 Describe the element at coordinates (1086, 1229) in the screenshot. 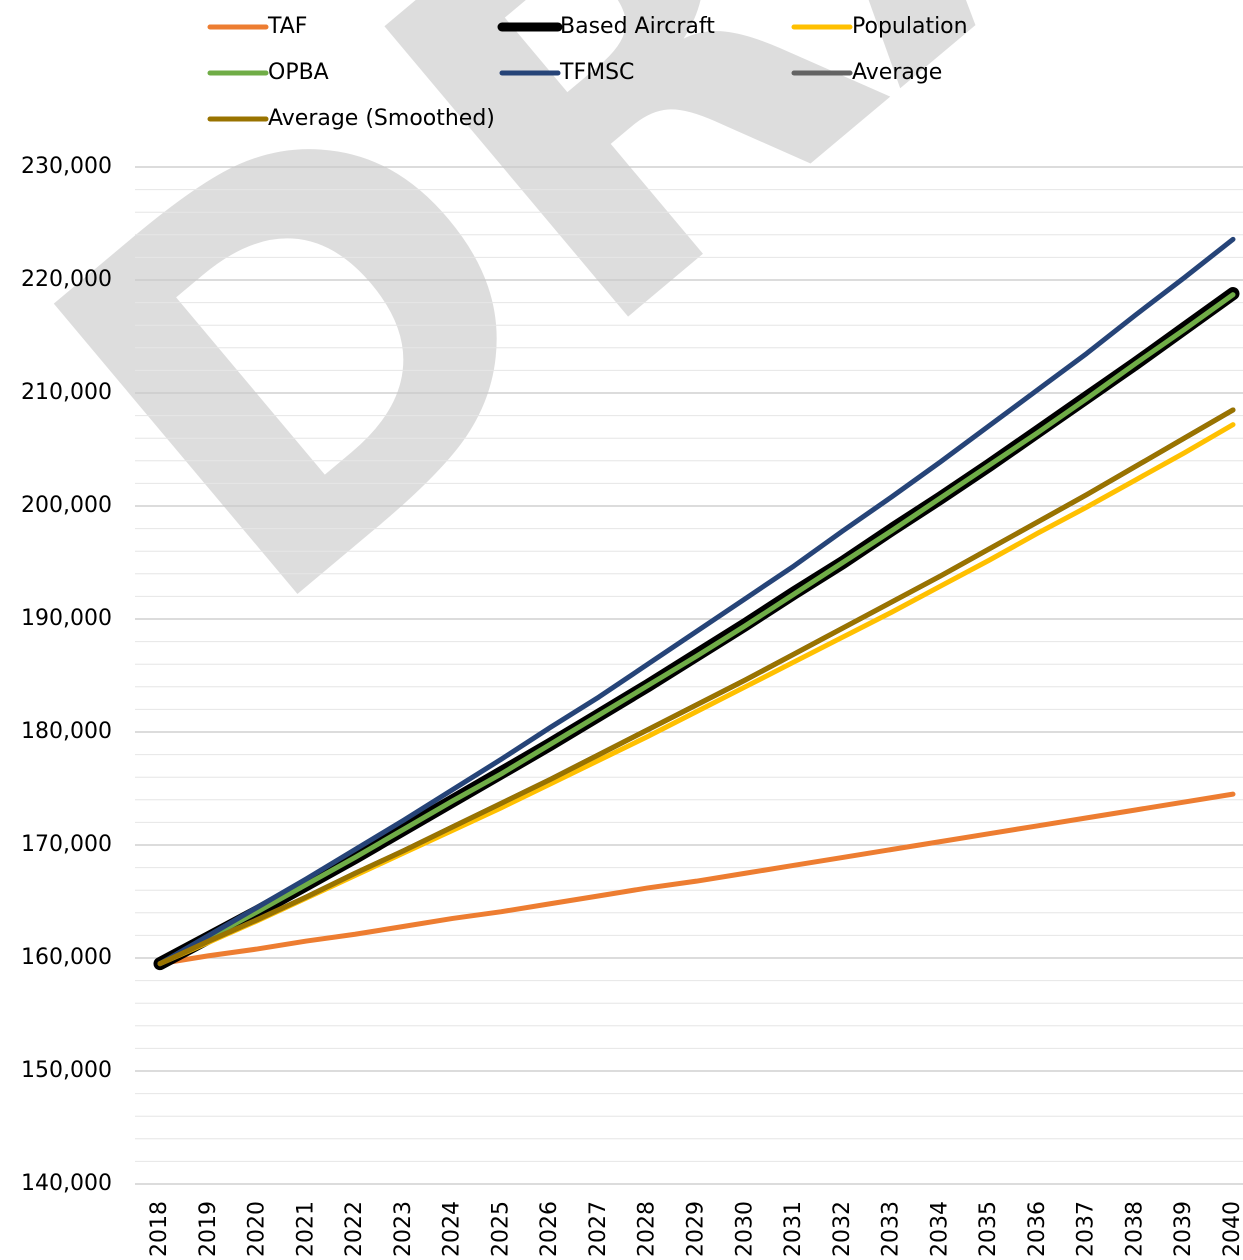

I see `x-tick-label: 2037` at that location.